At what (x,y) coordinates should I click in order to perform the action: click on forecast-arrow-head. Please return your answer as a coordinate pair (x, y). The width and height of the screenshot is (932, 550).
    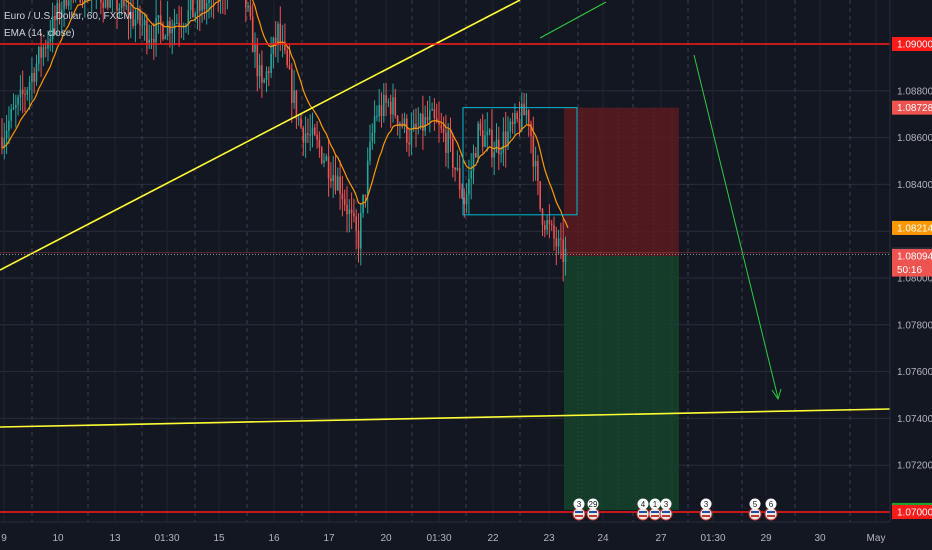
    Looking at the image, I should click on (776, 394).